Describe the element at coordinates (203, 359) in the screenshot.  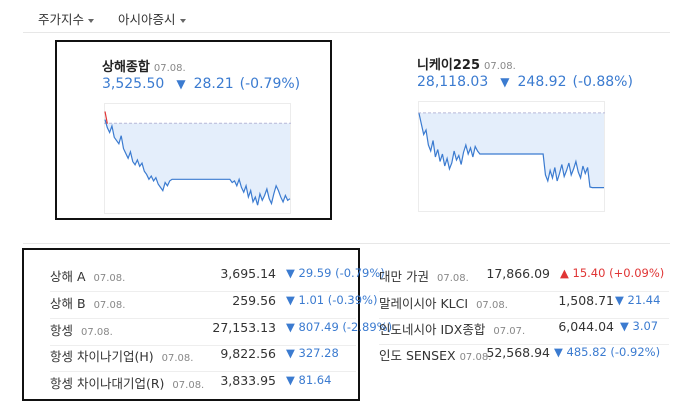
I see `list-item: 항셍 차이나기업(H) 07.08. 9,822.56 ▼ 327.28` at that location.